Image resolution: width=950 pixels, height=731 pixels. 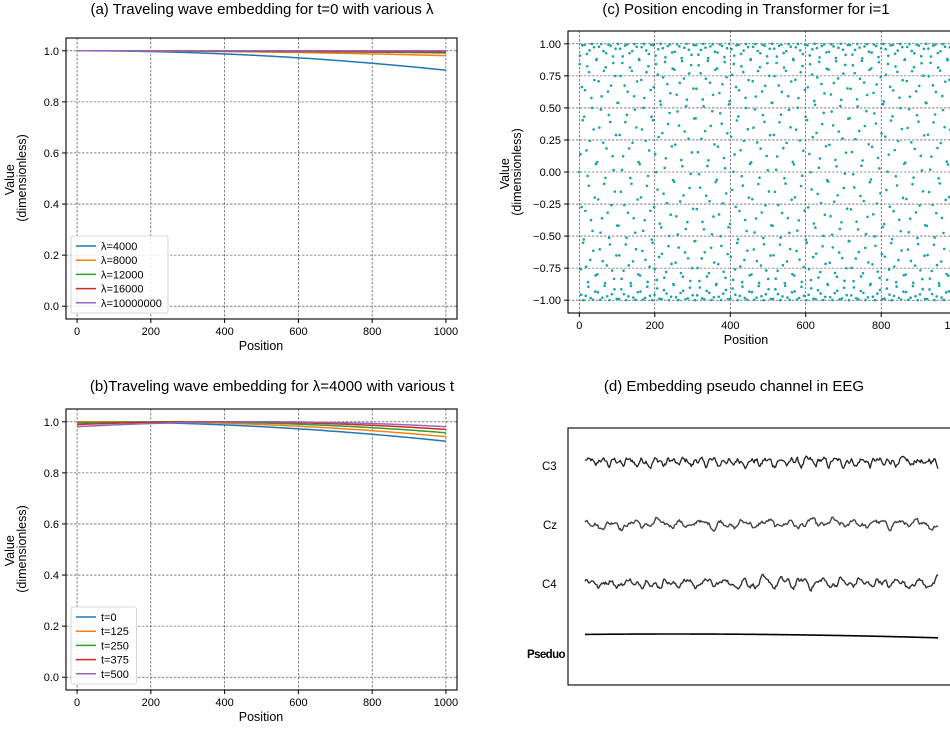 I want to click on legend-label-4000: λ=4000, so click(x=119, y=247).